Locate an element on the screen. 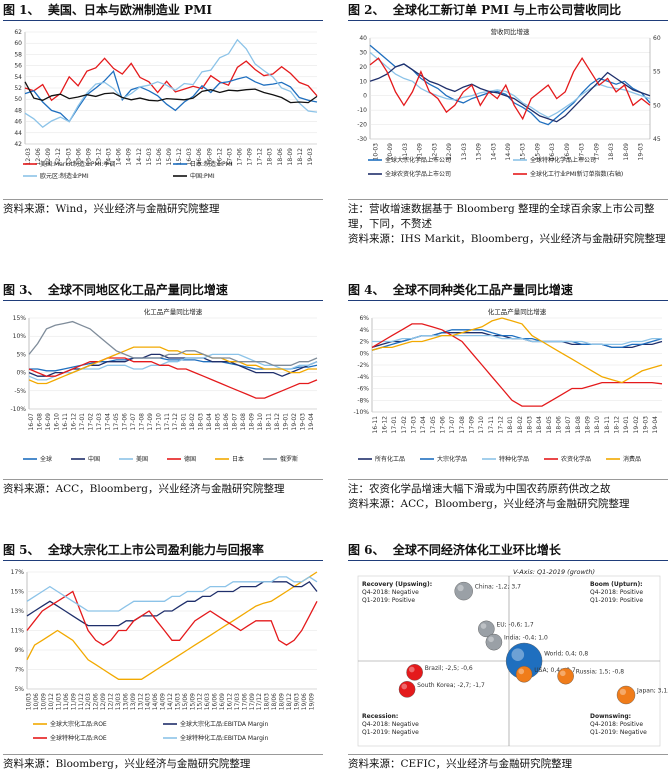  bubble-label: Japan; 3,1; -1,3 is located at coordinates (652, 690).